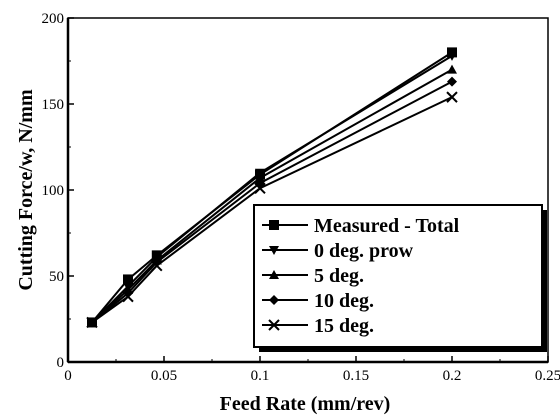 This screenshot has height=419, width=560. What do you see at coordinates (26, 190) in the screenshot?
I see `y-axis-label: Cutting Force/w, N/mm` at bounding box center [26, 190].